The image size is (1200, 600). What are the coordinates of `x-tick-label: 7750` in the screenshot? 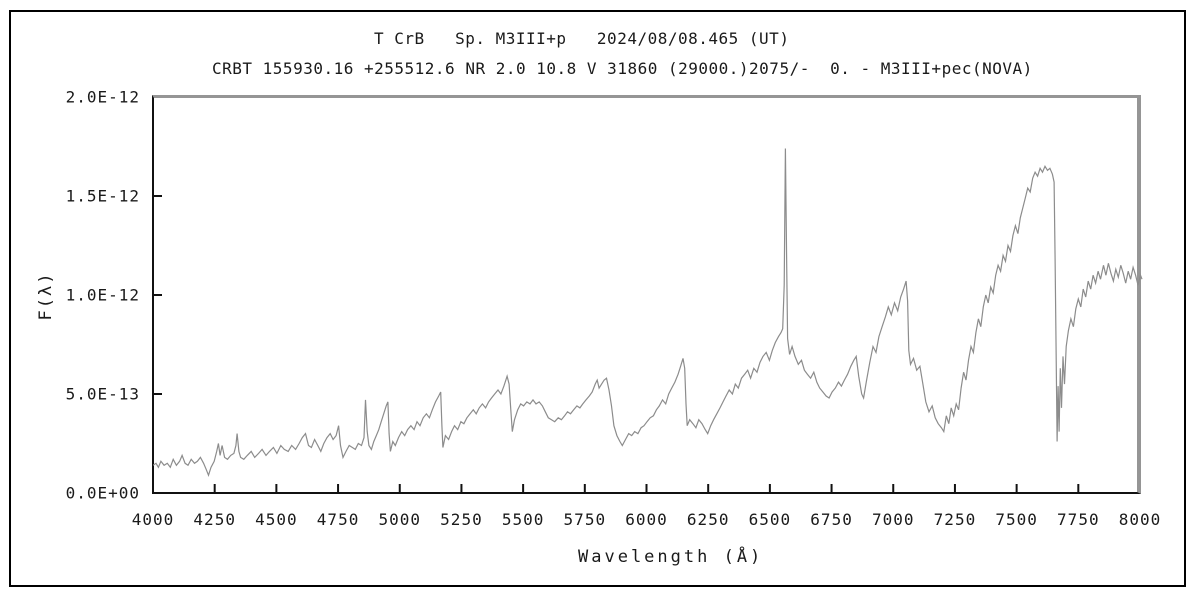 It's located at (1078, 519).